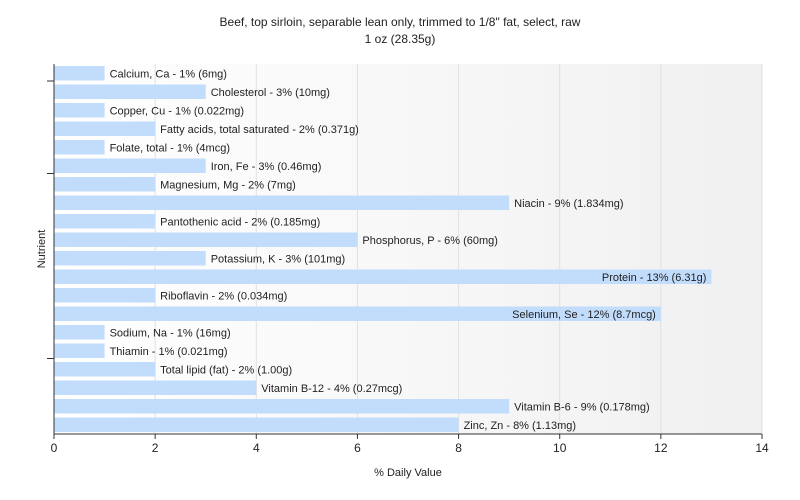 The width and height of the screenshot is (800, 500). I want to click on x-tick-label: 8, so click(458, 448).